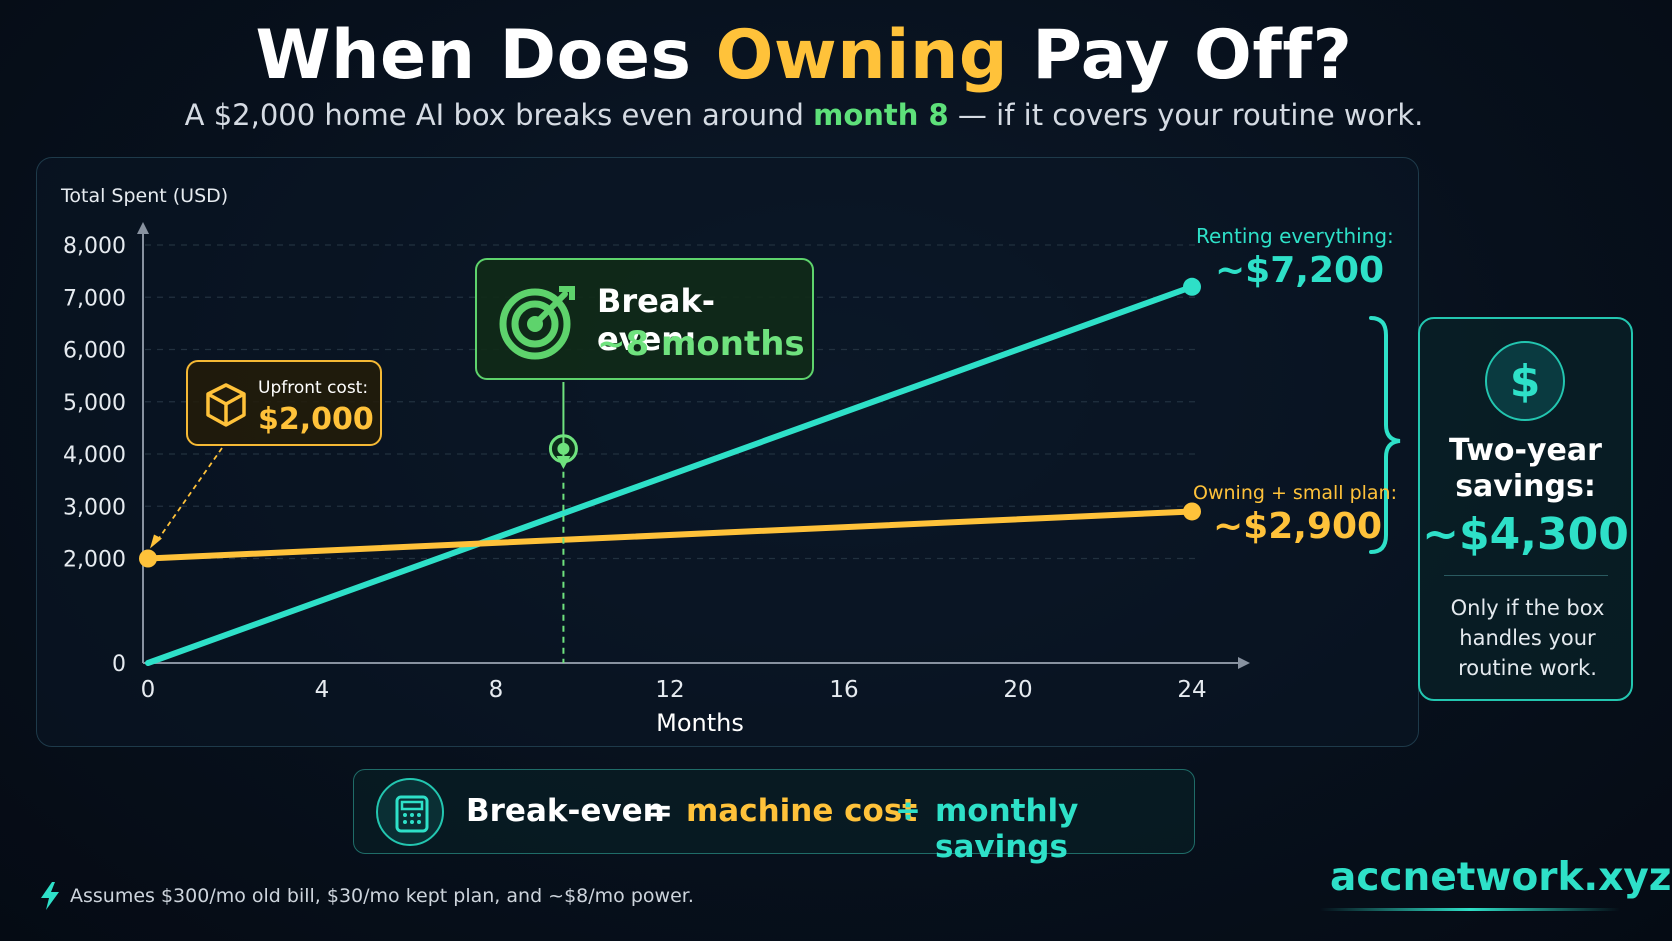 This screenshot has width=1672, height=941. What do you see at coordinates (1192, 511) in the screenshot?
I see `owning-end-point` at bounding box center [1192, 511].